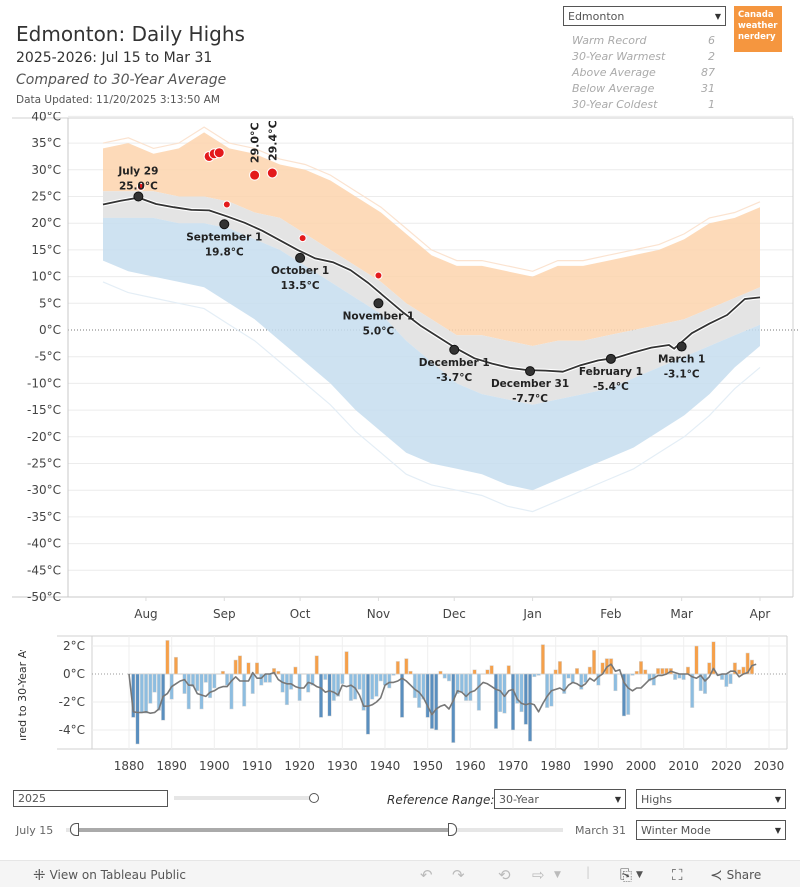 The width and height of the screenshot is (800, 887). Describe the element at coordinates (314, 798) in the screenshot. I see `year-slider-thumb` at that location.